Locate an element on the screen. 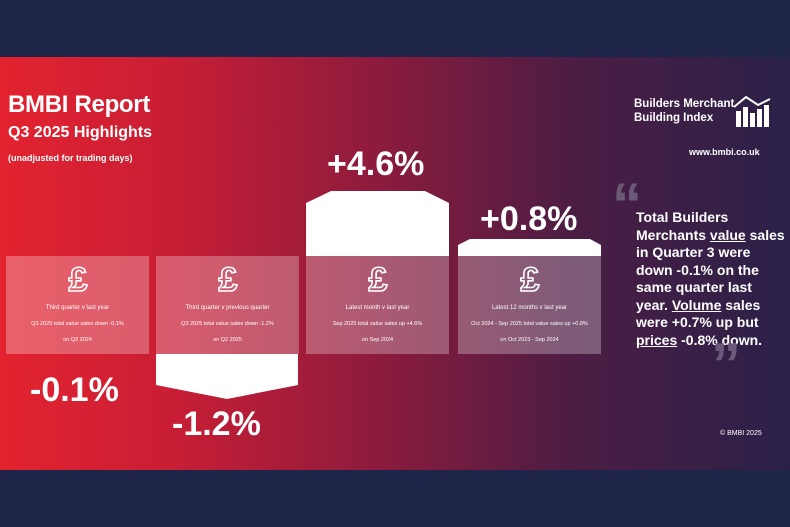 This screenshot has width=790, height=527. up-arrow-latest-month is located at coordinates (377, 223).